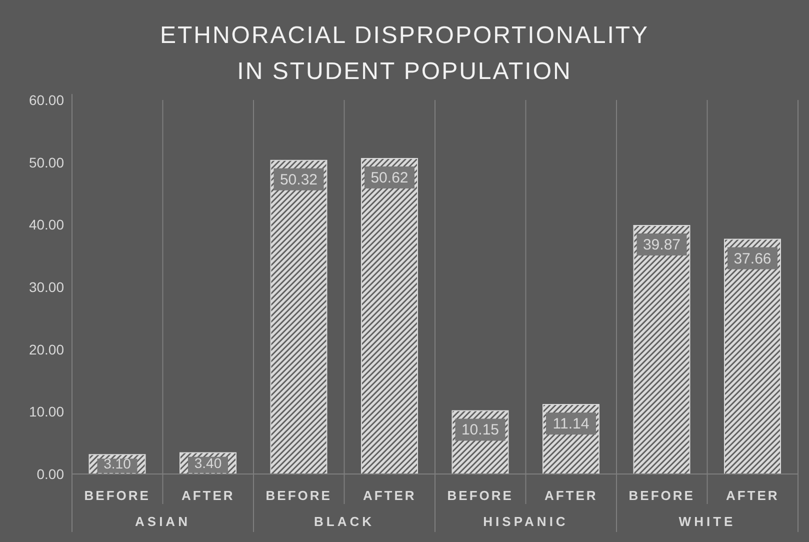  Describe the element at coordinates (405, 53) in the screenshot. I see `chart-title: ETHNORACIAL DISPROPORTIONALITY IN STUDENT POPULATION` at that location.